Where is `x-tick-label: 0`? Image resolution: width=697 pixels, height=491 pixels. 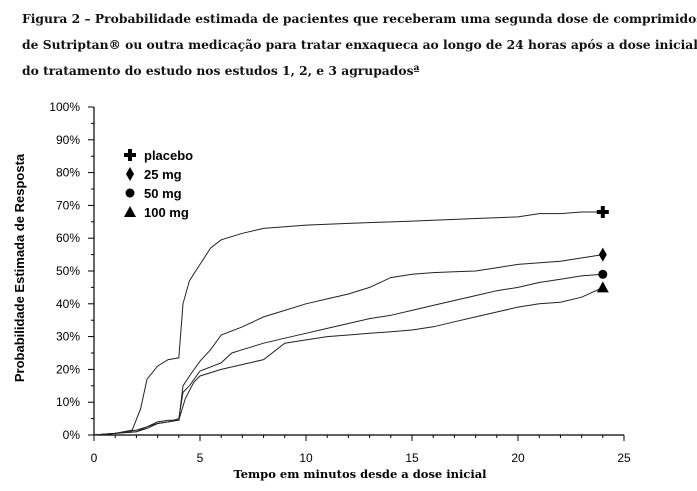
x-tick-label: 0 is located at coordinates (94, 458).